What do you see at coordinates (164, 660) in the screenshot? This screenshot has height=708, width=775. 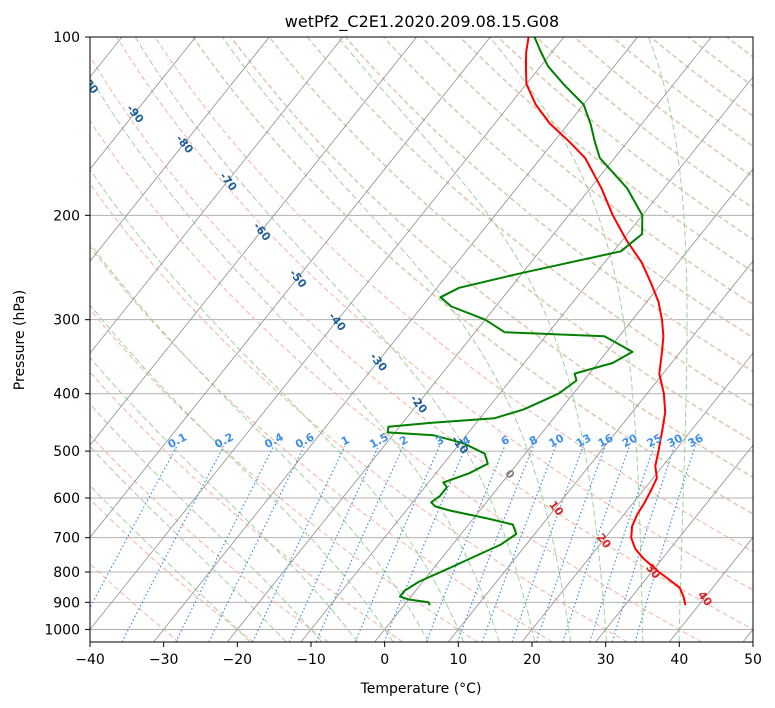 I see `x-tick-label: −30` at bounding box center [164, 660].